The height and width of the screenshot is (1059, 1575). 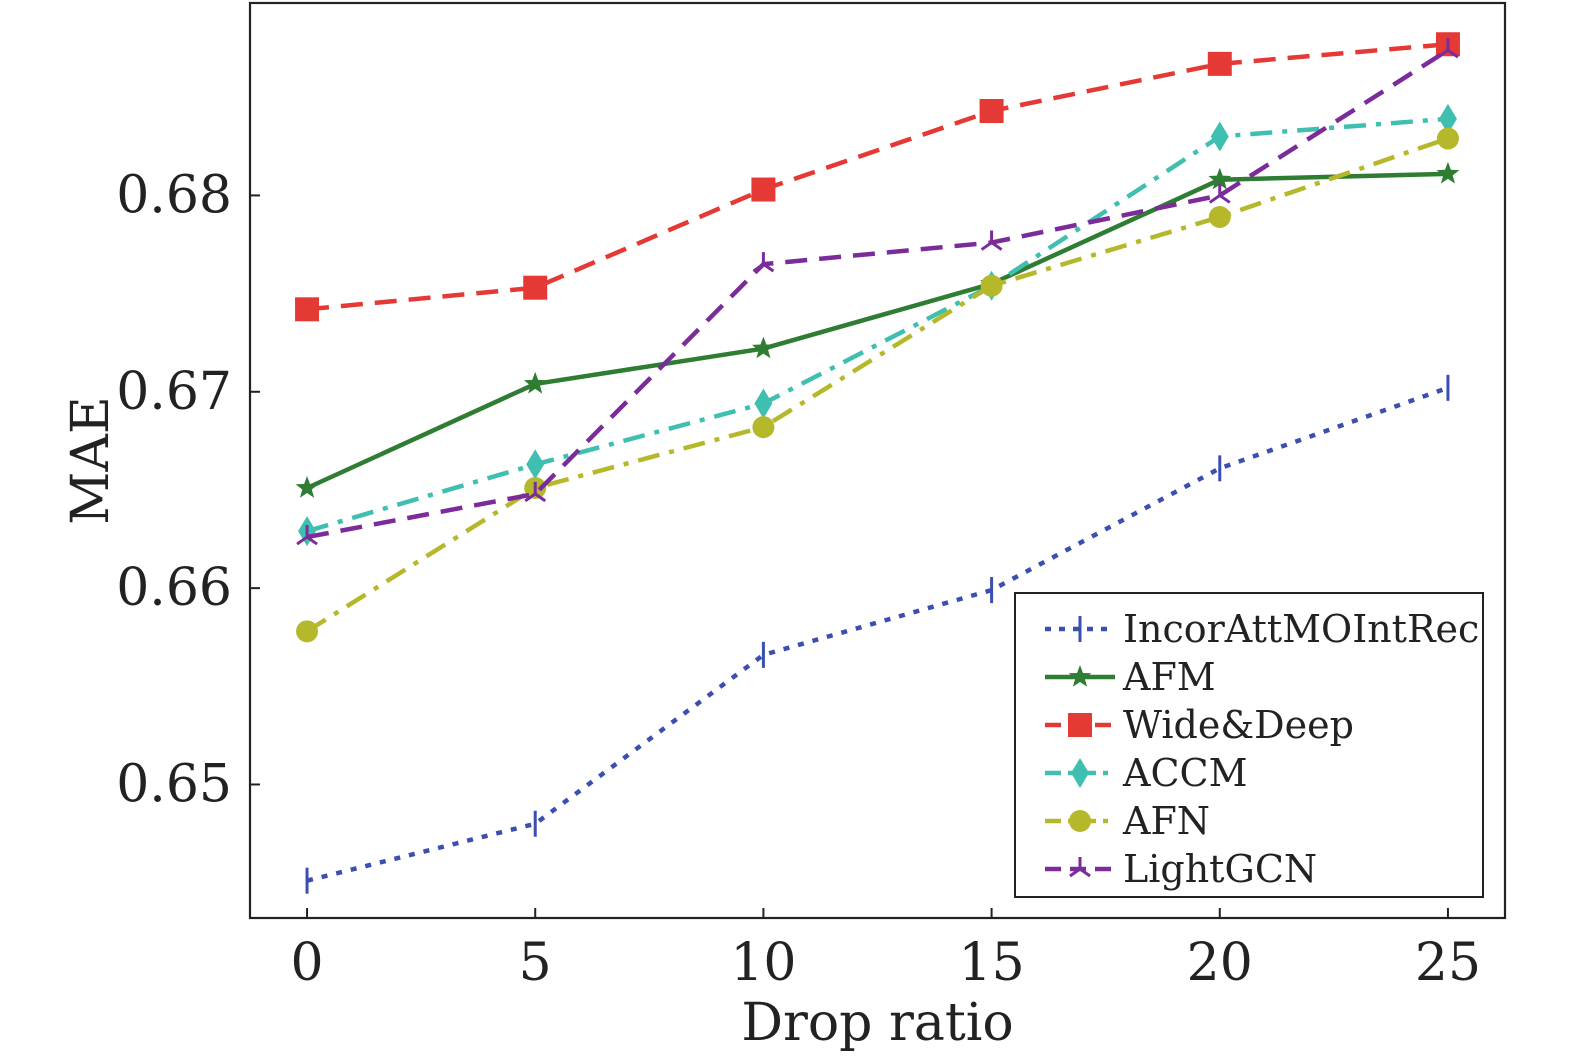 What do you see at coordinates (1169, 677) in the screenshot?
I see `legend-label: AFM` at bounding box center [1169, 677].